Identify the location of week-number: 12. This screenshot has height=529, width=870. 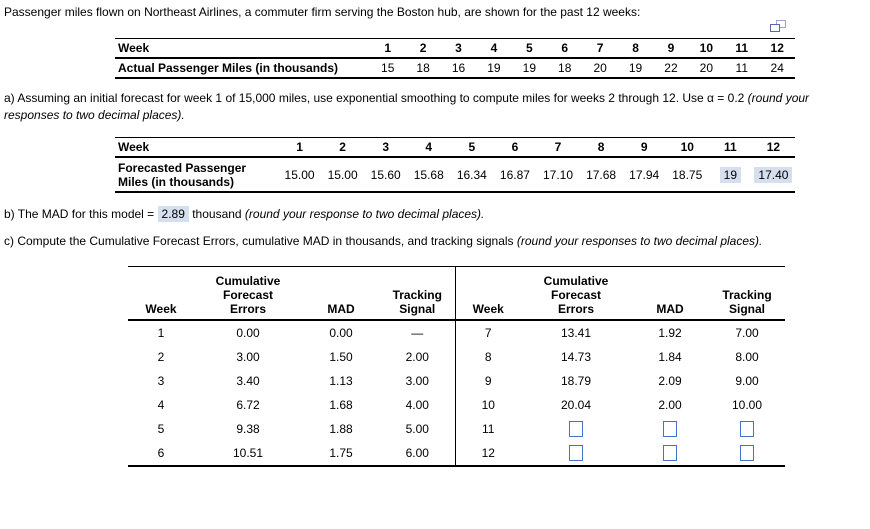
(777, 48).